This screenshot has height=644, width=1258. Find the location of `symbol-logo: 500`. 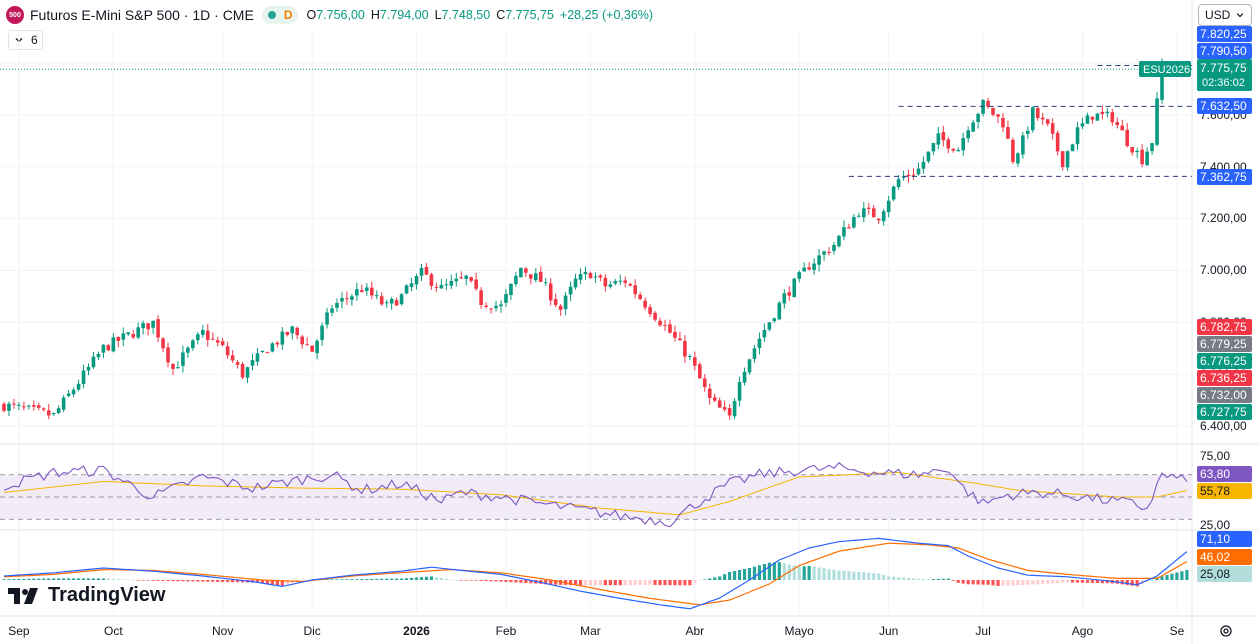

symbol-logo: 500 is located at coordinates (15, 15).